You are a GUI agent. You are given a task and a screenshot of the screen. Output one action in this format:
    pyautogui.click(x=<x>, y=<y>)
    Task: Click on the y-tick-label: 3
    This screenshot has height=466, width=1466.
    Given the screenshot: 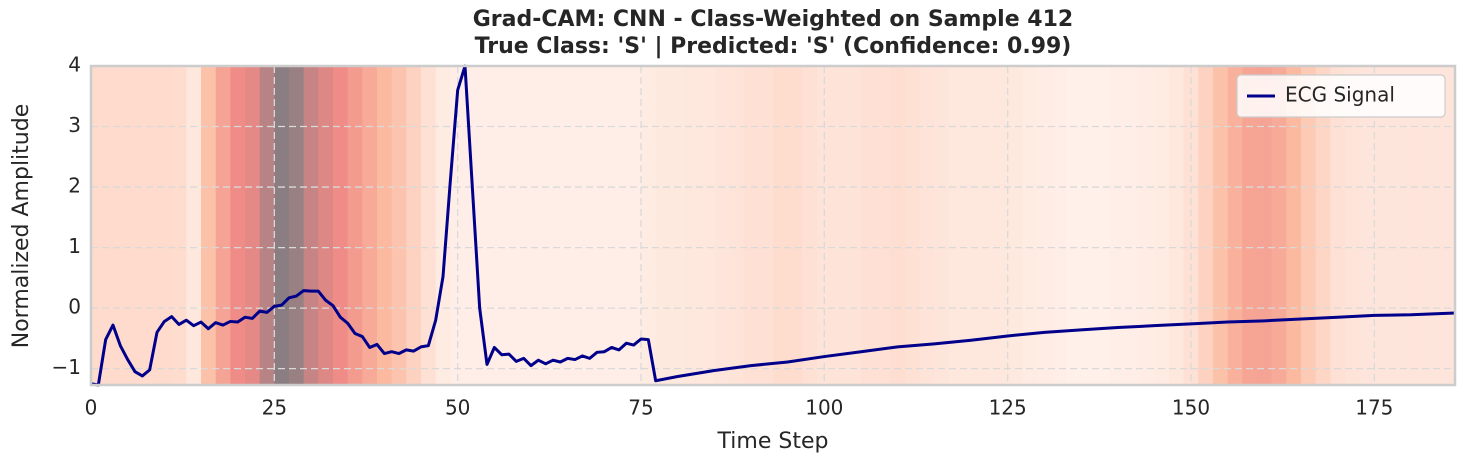 What is the action you would take?
    pyautogui.click(x=74, y=125)
    